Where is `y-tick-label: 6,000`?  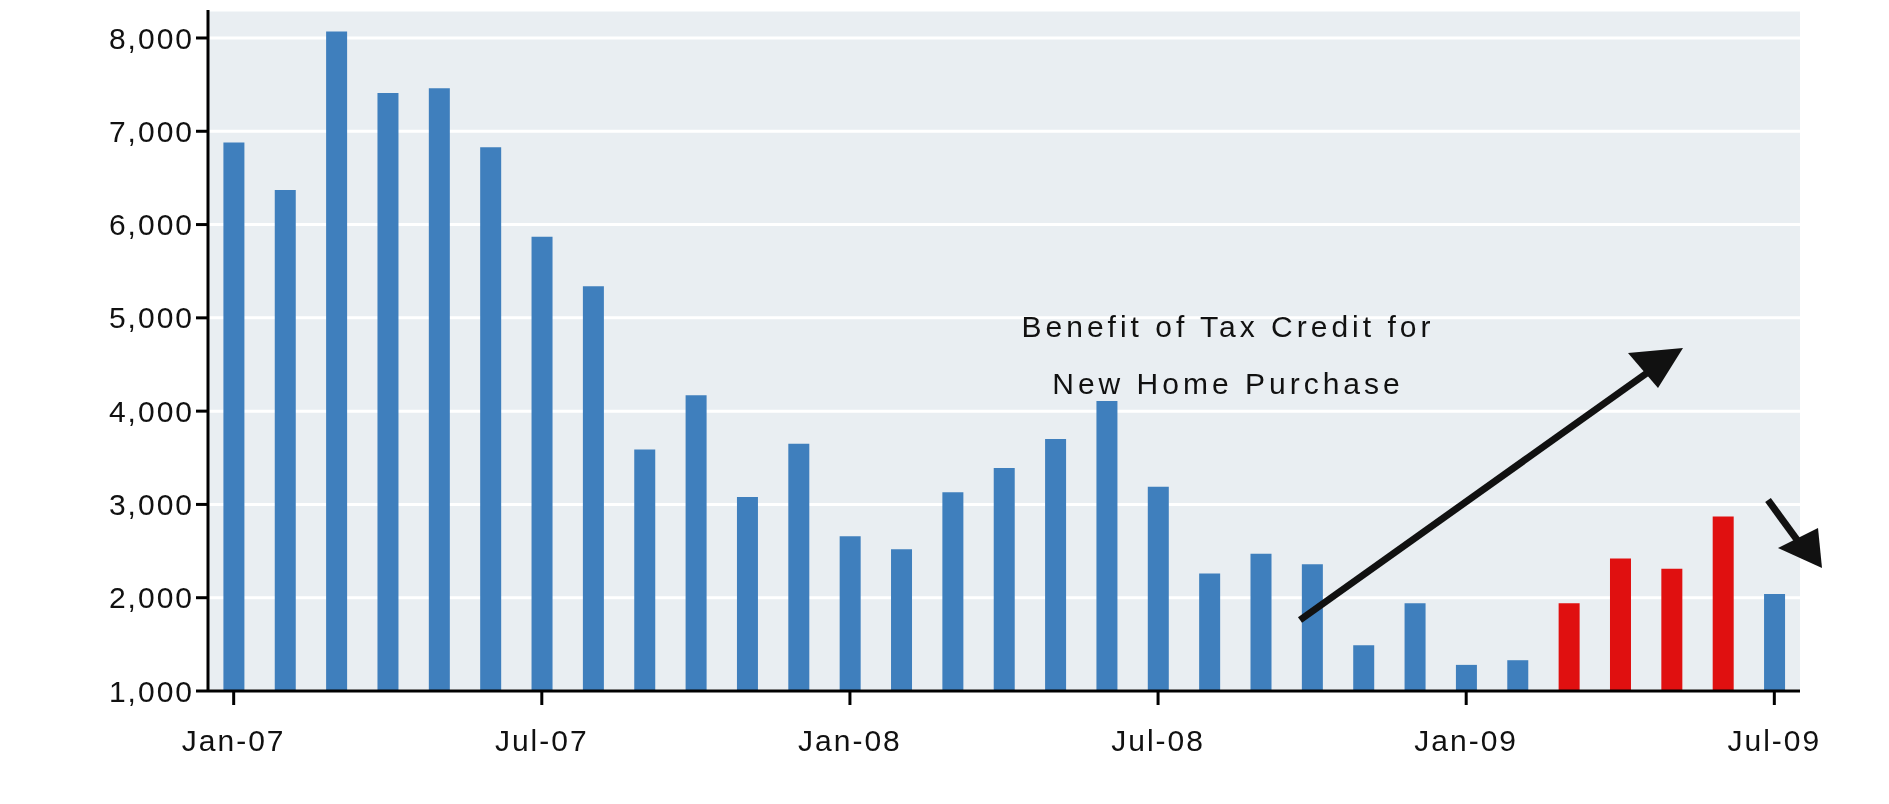 y-tick-label: 6,000 is located at coordinates (151, 225).